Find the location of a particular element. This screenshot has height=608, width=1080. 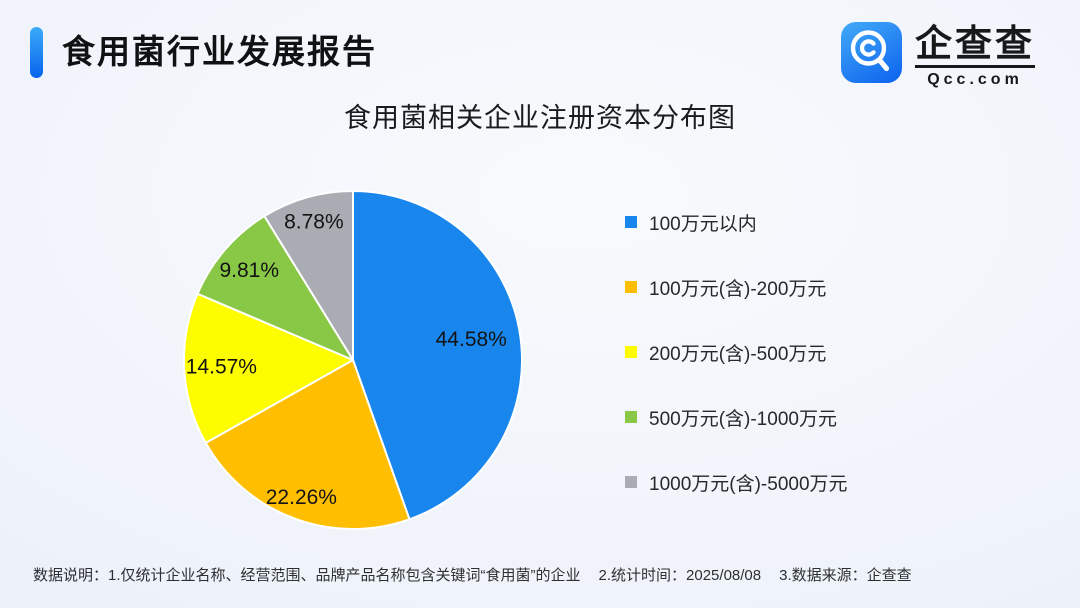

footer-note-3: 3.数据来源：企查查 is located at coordinates (845, 575).